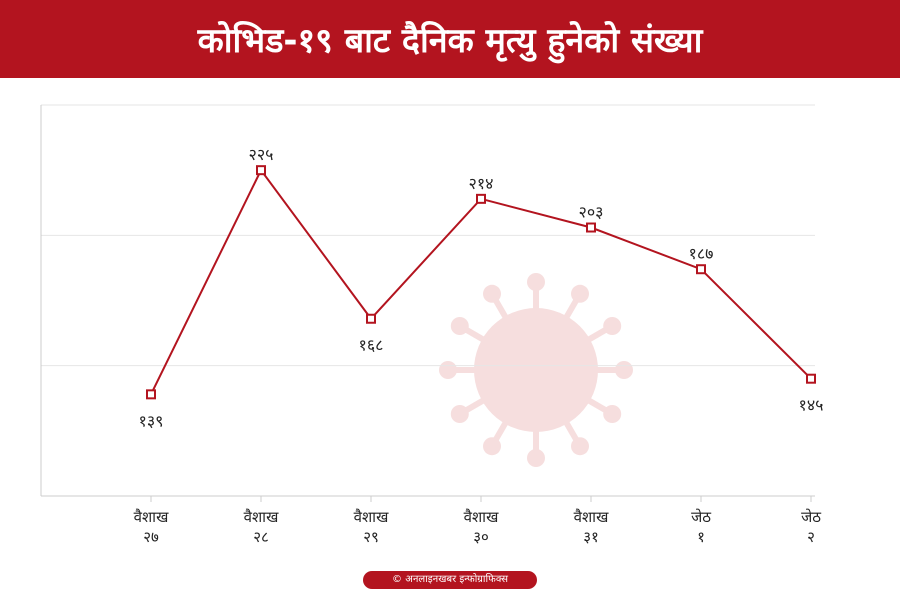  I want to click on footer-credit: © अनलाइनखबर इन्फोग्राफिक्स, so click(450, 580).